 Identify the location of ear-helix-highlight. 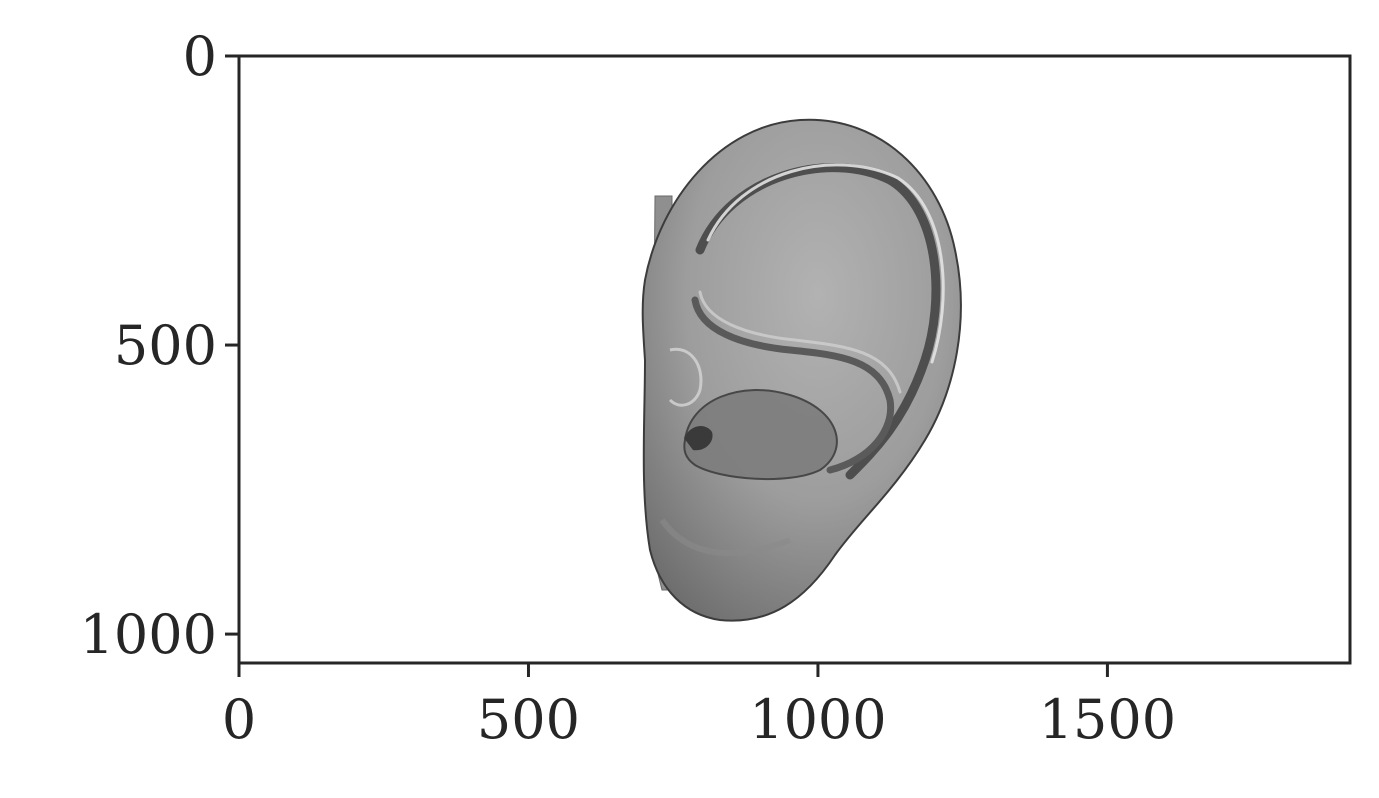
(825, 263).